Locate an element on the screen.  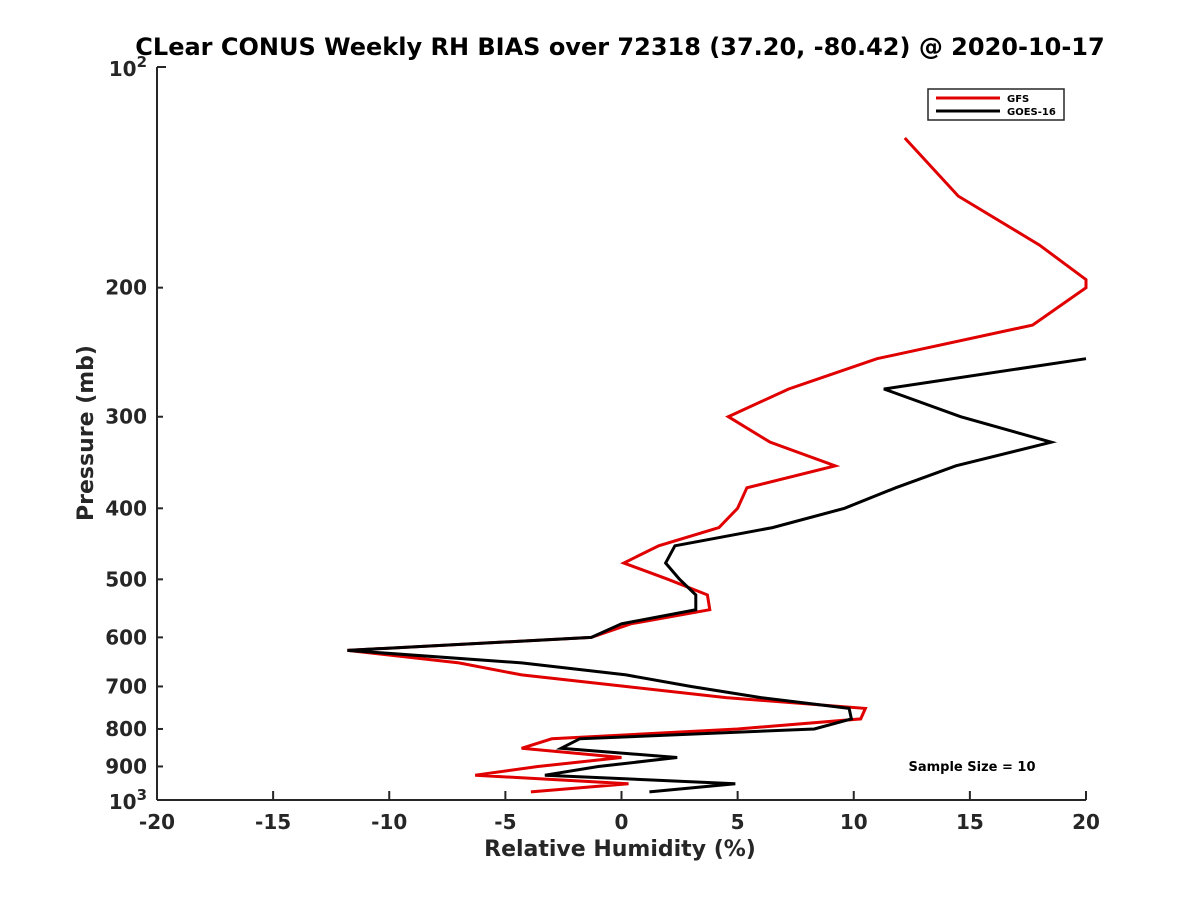
y-tick-label: 600 is located at coordinates (126, 637).